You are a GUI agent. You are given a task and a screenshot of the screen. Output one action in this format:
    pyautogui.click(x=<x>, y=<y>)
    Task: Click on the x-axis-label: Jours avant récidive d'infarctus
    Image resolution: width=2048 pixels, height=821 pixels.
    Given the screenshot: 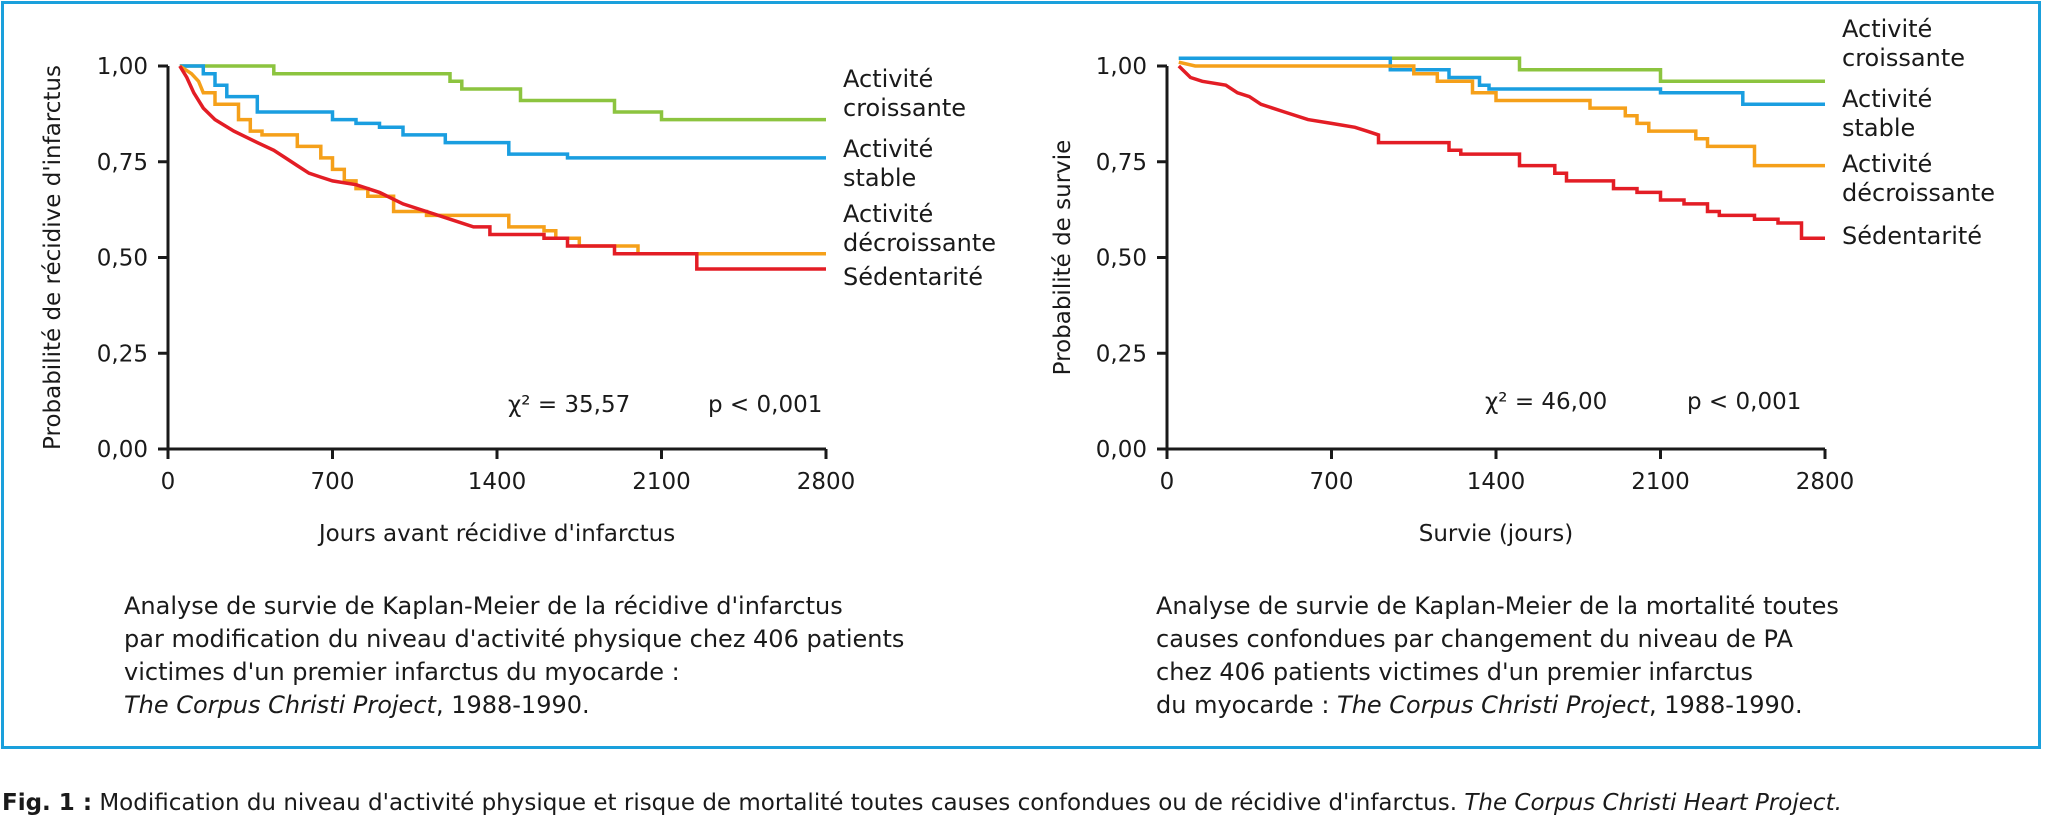 What is the action you would take?
    pyautogui.click(x=496, y=534)
    